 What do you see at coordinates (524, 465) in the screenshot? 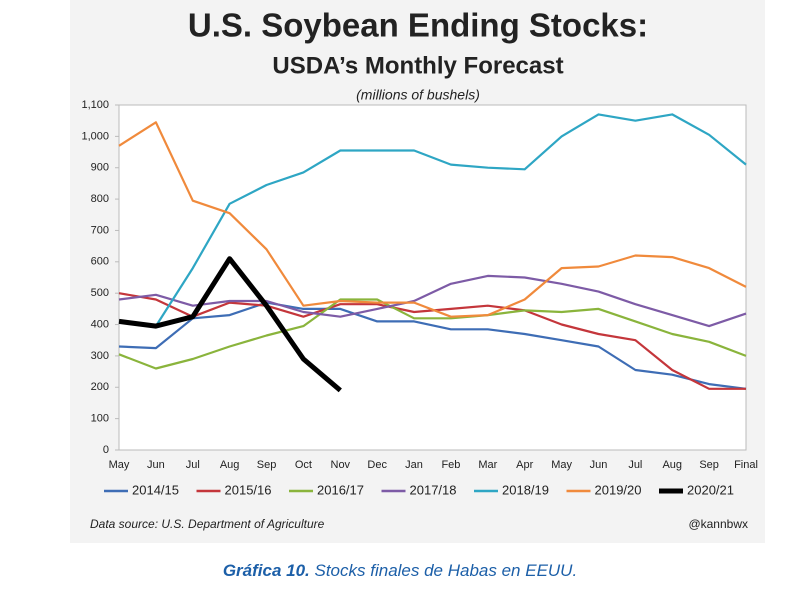
I see `x-tick-label: Apr` at bounding box center [524, 465].